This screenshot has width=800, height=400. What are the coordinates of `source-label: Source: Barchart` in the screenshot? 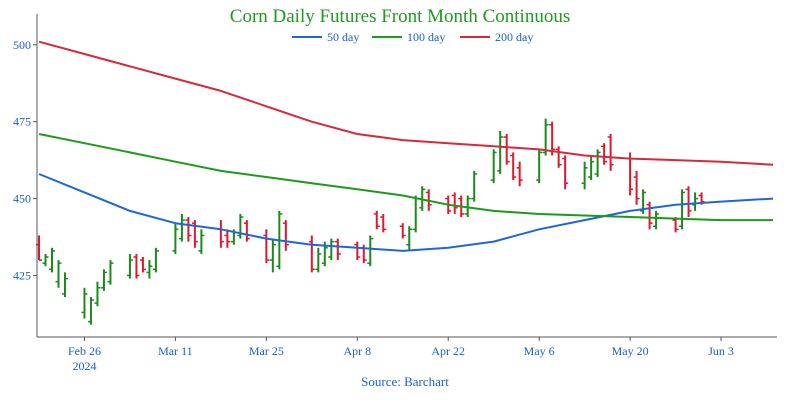 It's located at (405, 381).